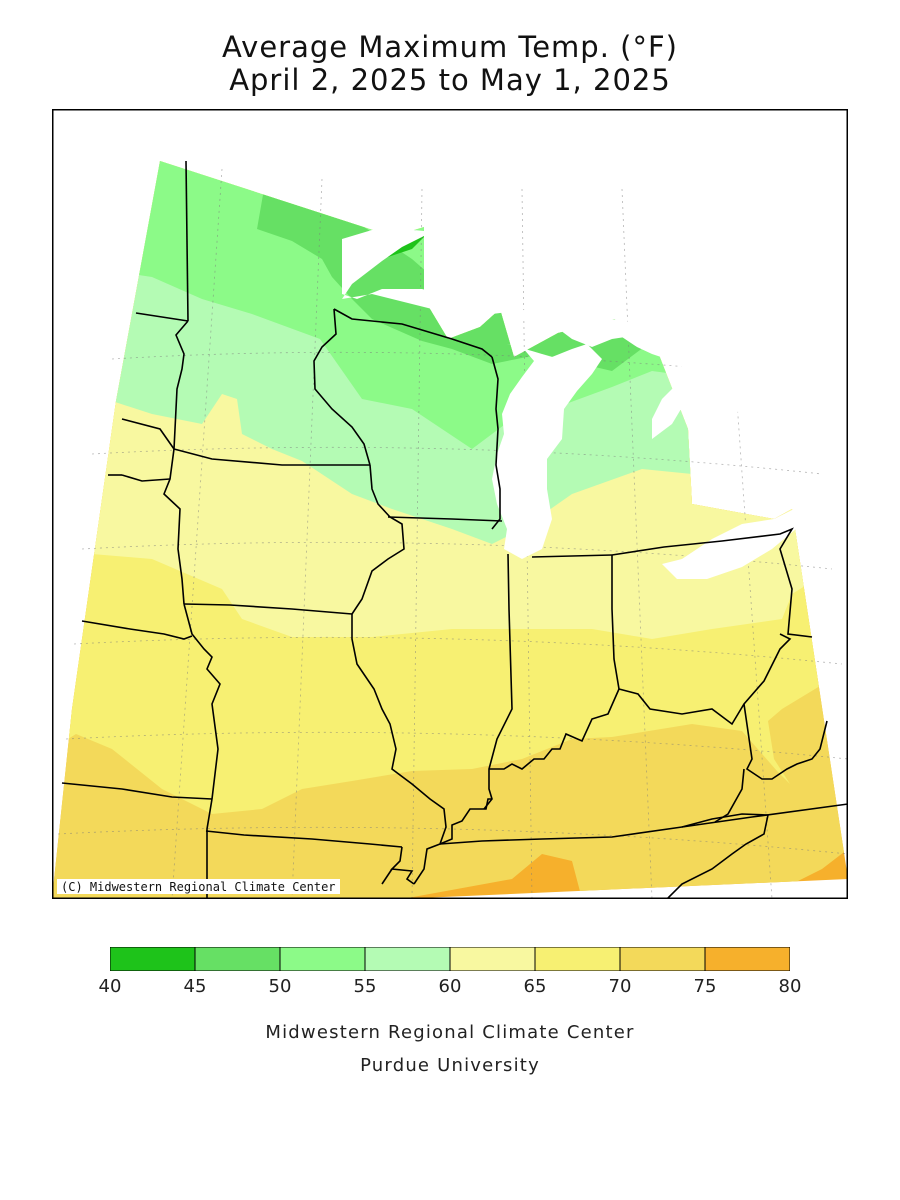 The image size is (900, 1200). I want to click on color-legend, so click(450, 959).